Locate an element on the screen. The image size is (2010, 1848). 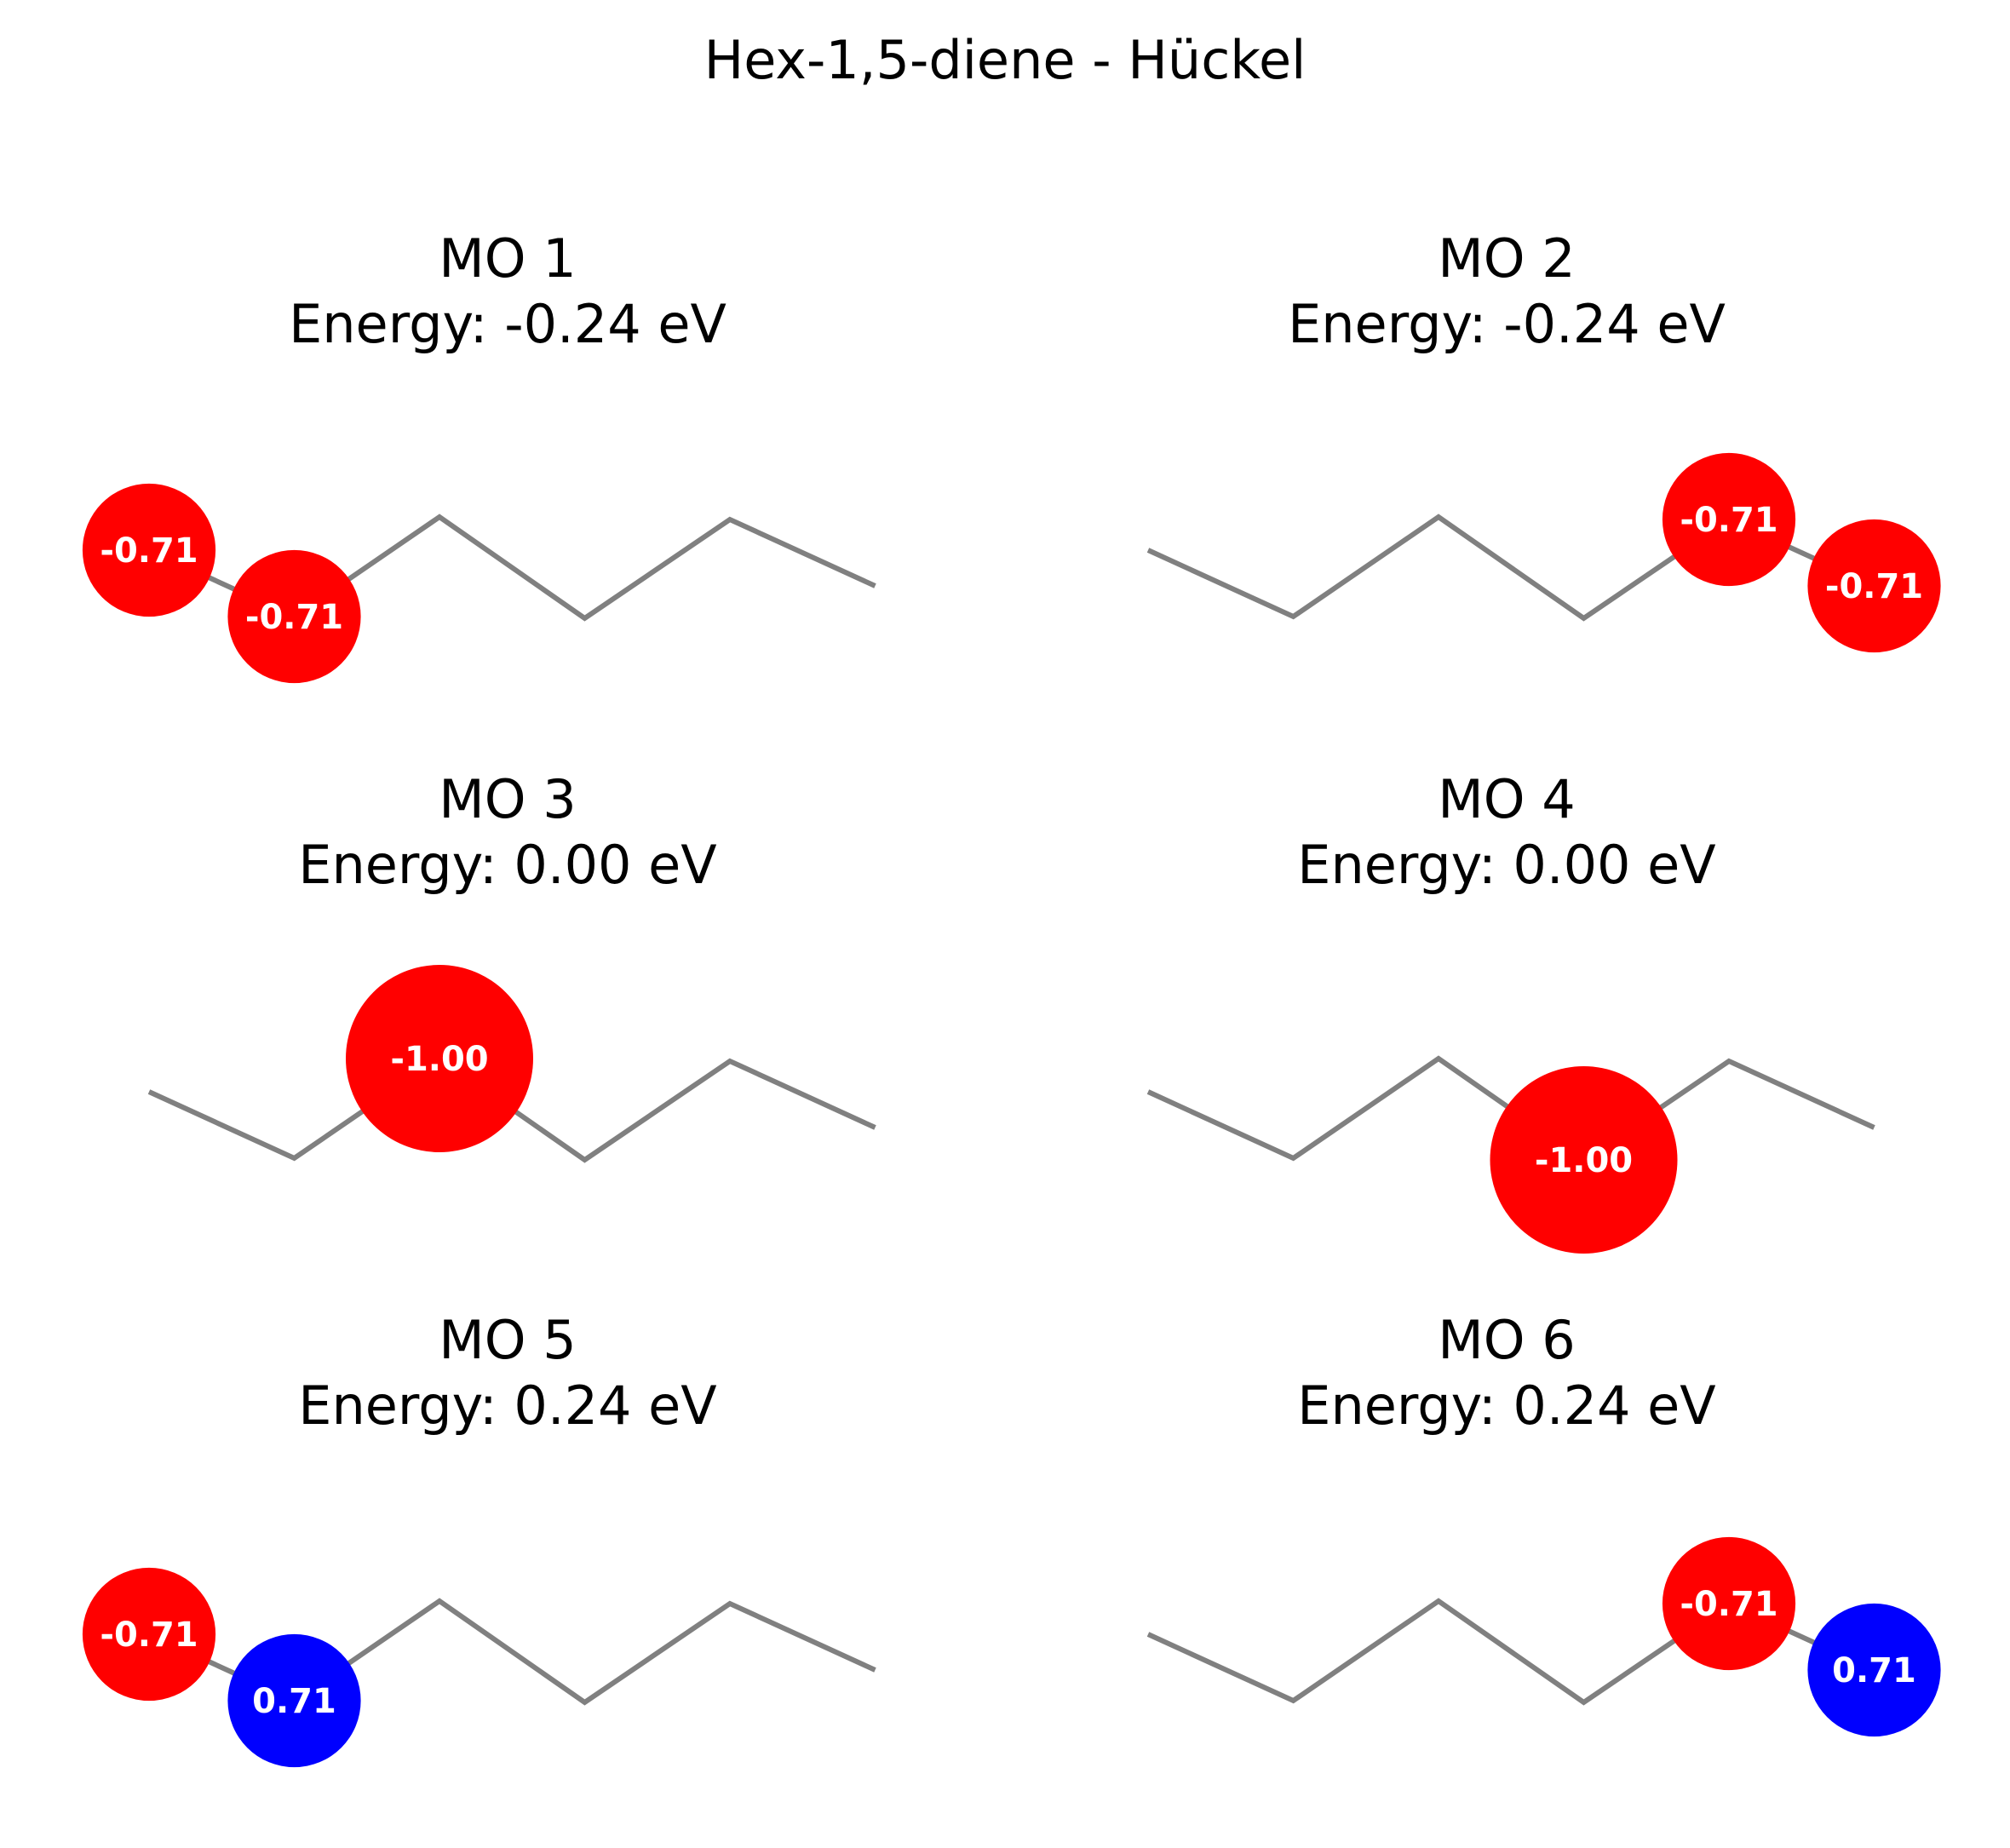
panel-title-label: MO 4 is located at coordinates (1506, 799).